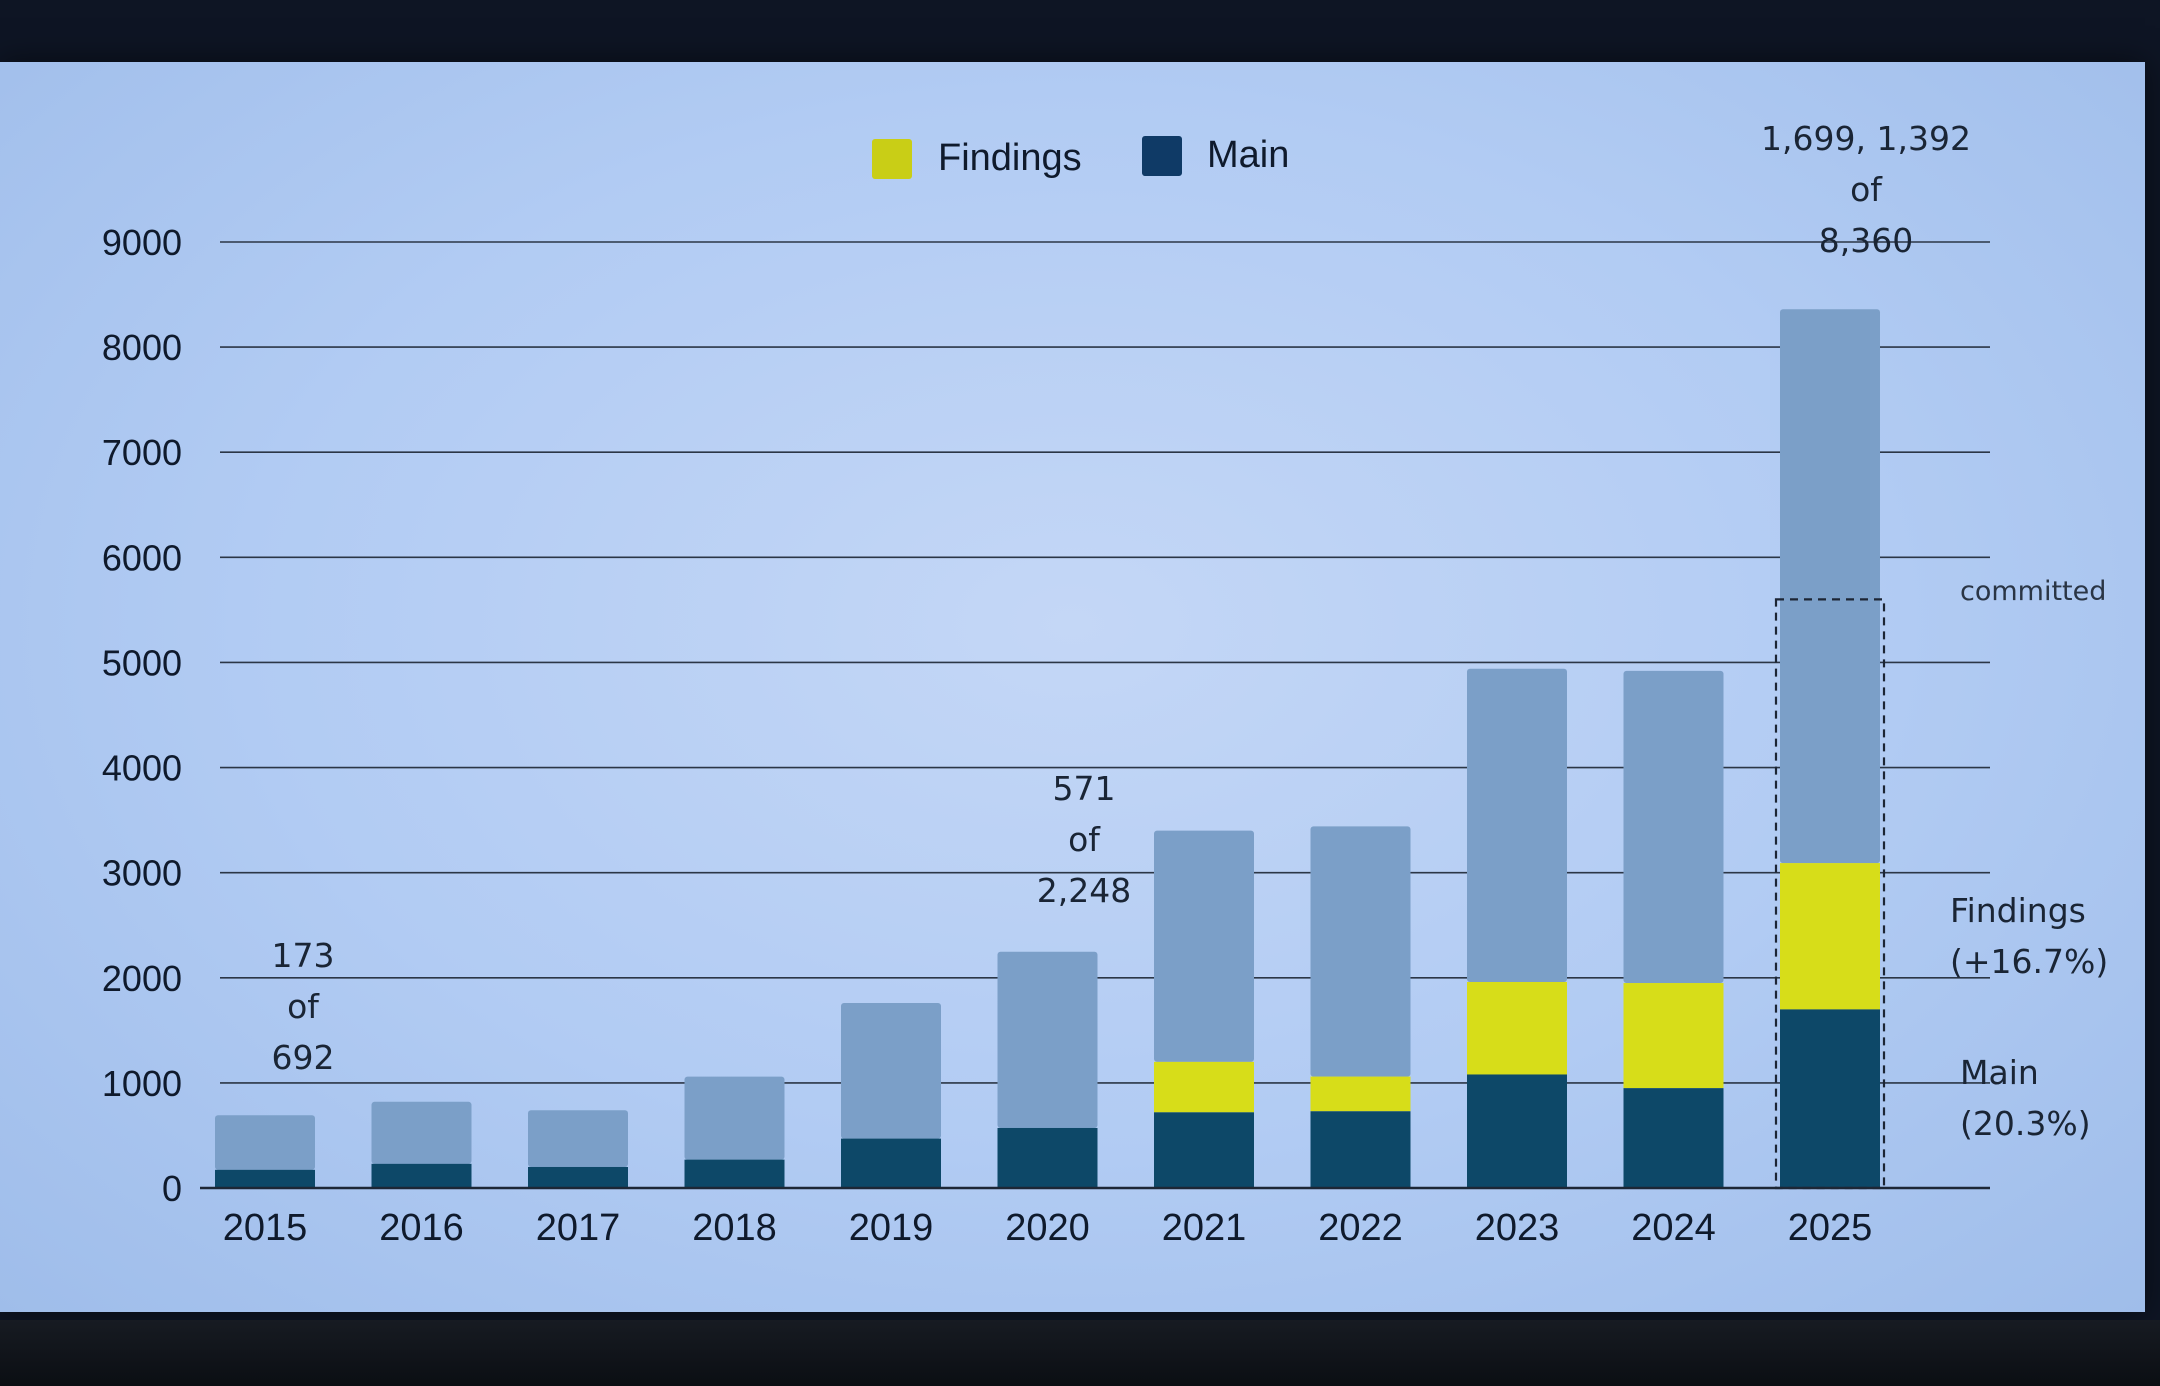 This screenshot has width=2160, height=1386. I want to click on x-tick-label-2022: 2022, so click(1360, 1228).